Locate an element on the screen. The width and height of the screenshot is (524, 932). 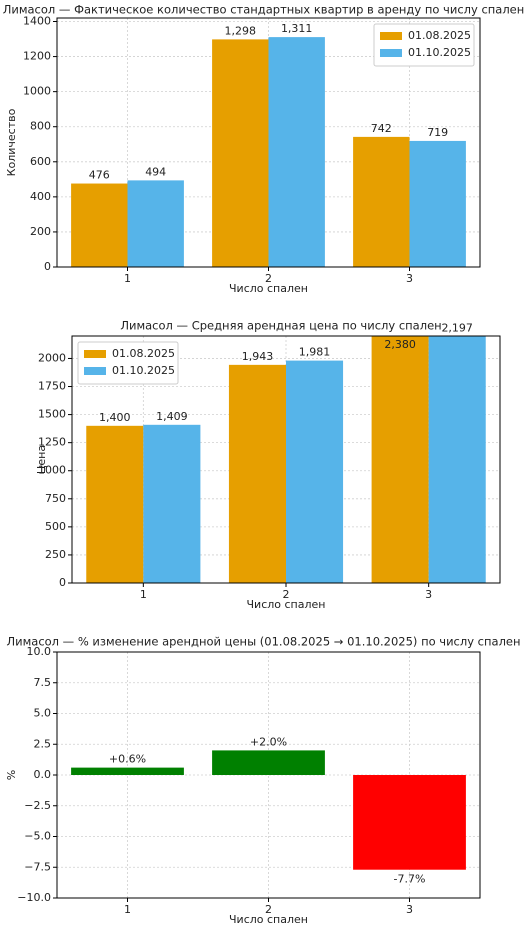
y-tick-label: 400 is located at coordinates (40, 196).